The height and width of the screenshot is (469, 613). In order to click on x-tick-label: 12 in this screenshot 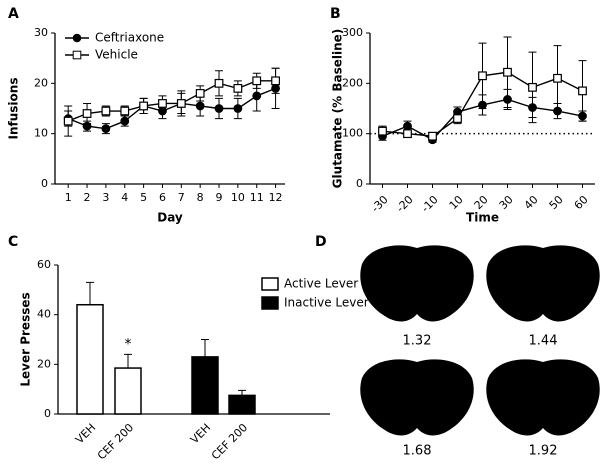, I will do `click(276, 197)`.